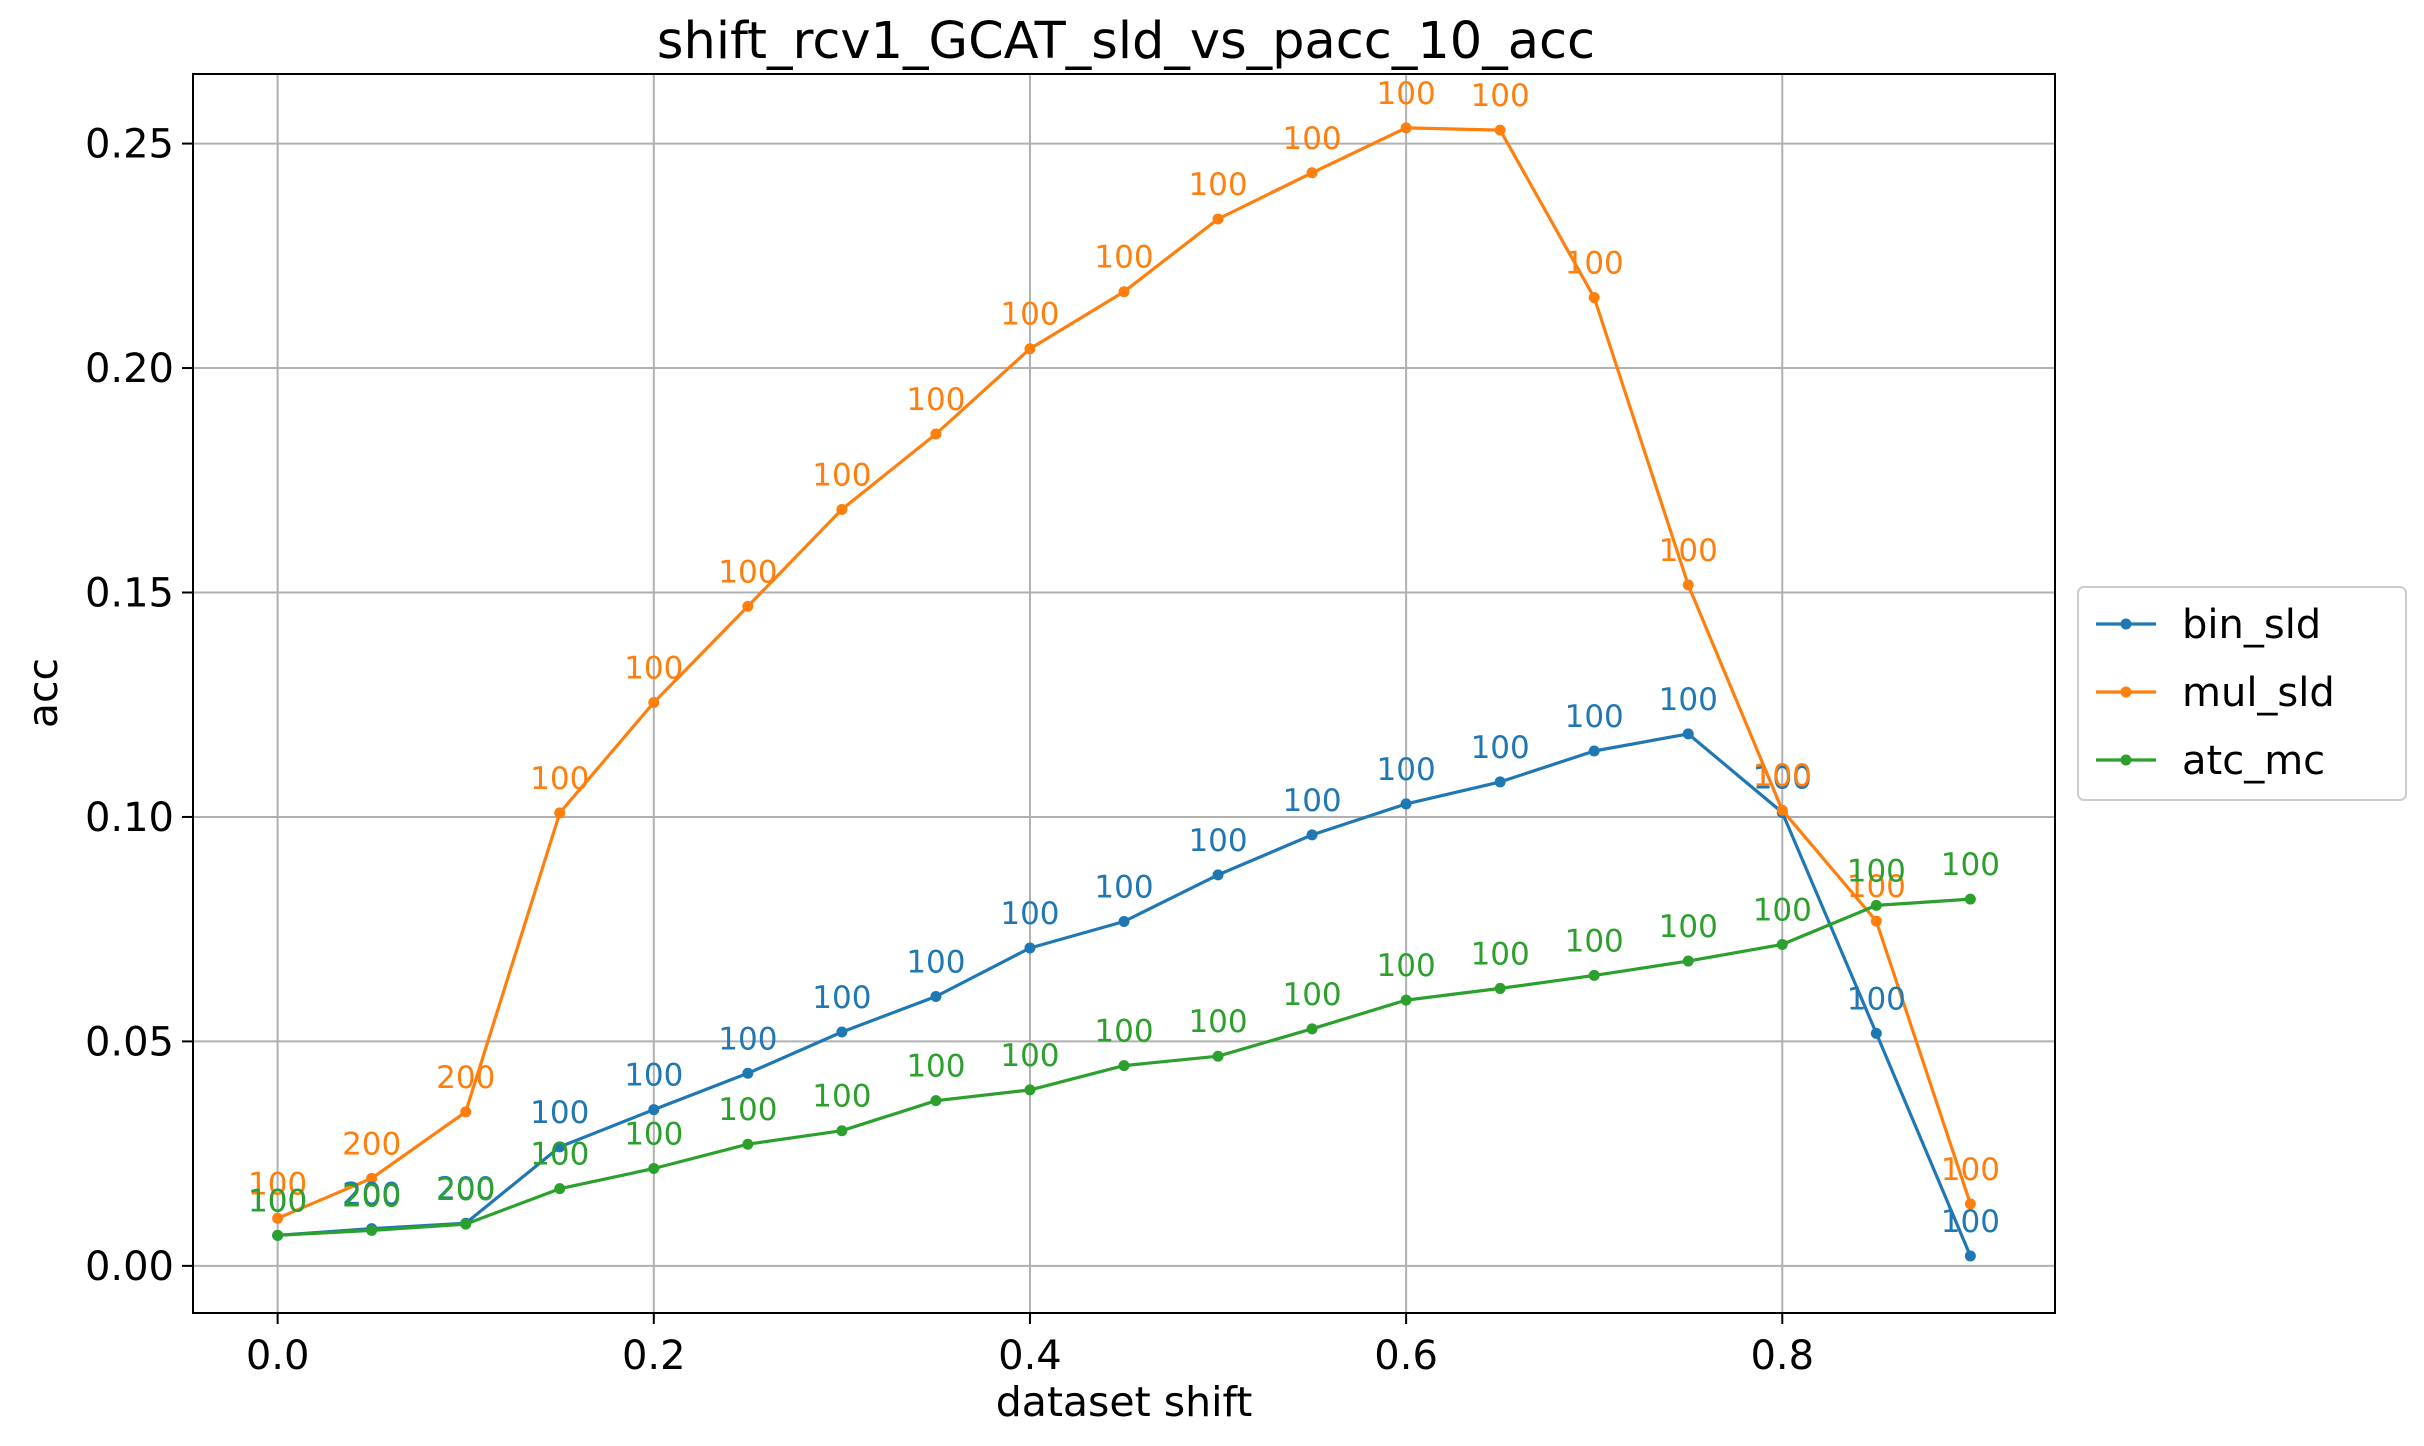 This screenshot has width=2424, height=1446. What do you see at coordinates (129, 1267) in the screenshot?
I see `y-tick-label: 0.00` at bounding box center [129, 1267].